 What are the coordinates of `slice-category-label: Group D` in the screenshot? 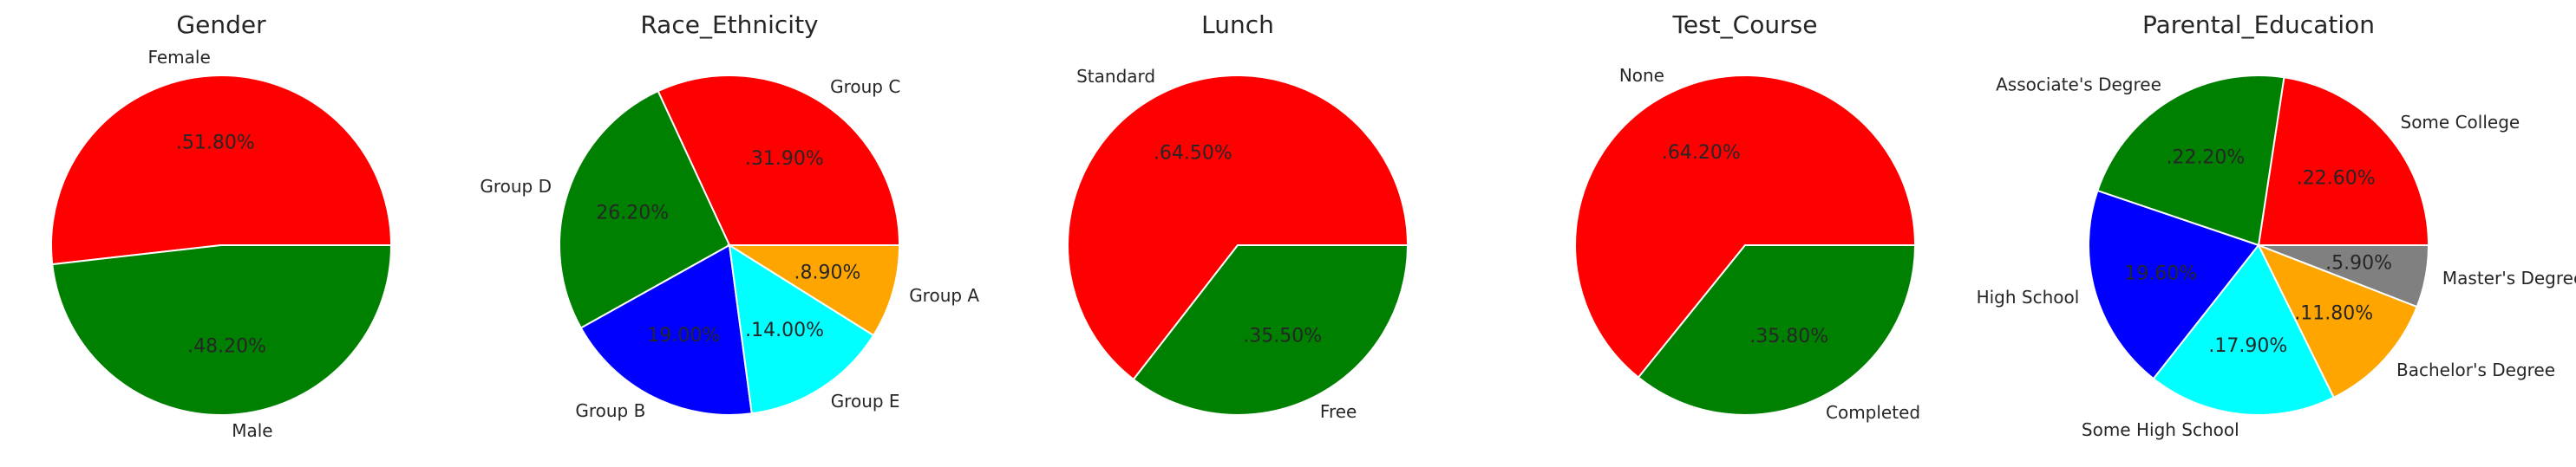 It's located at (516, 187).